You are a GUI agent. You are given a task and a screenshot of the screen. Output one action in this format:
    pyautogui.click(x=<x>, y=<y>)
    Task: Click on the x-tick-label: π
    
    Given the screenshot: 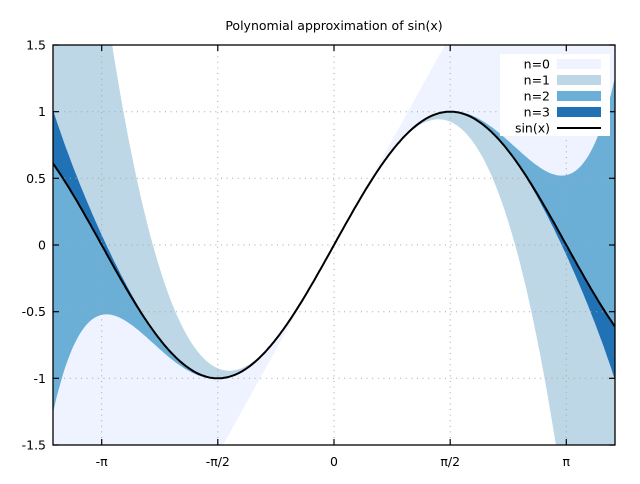 What is the action you would take?
    pyautogui.click(x=567, y=461)
    